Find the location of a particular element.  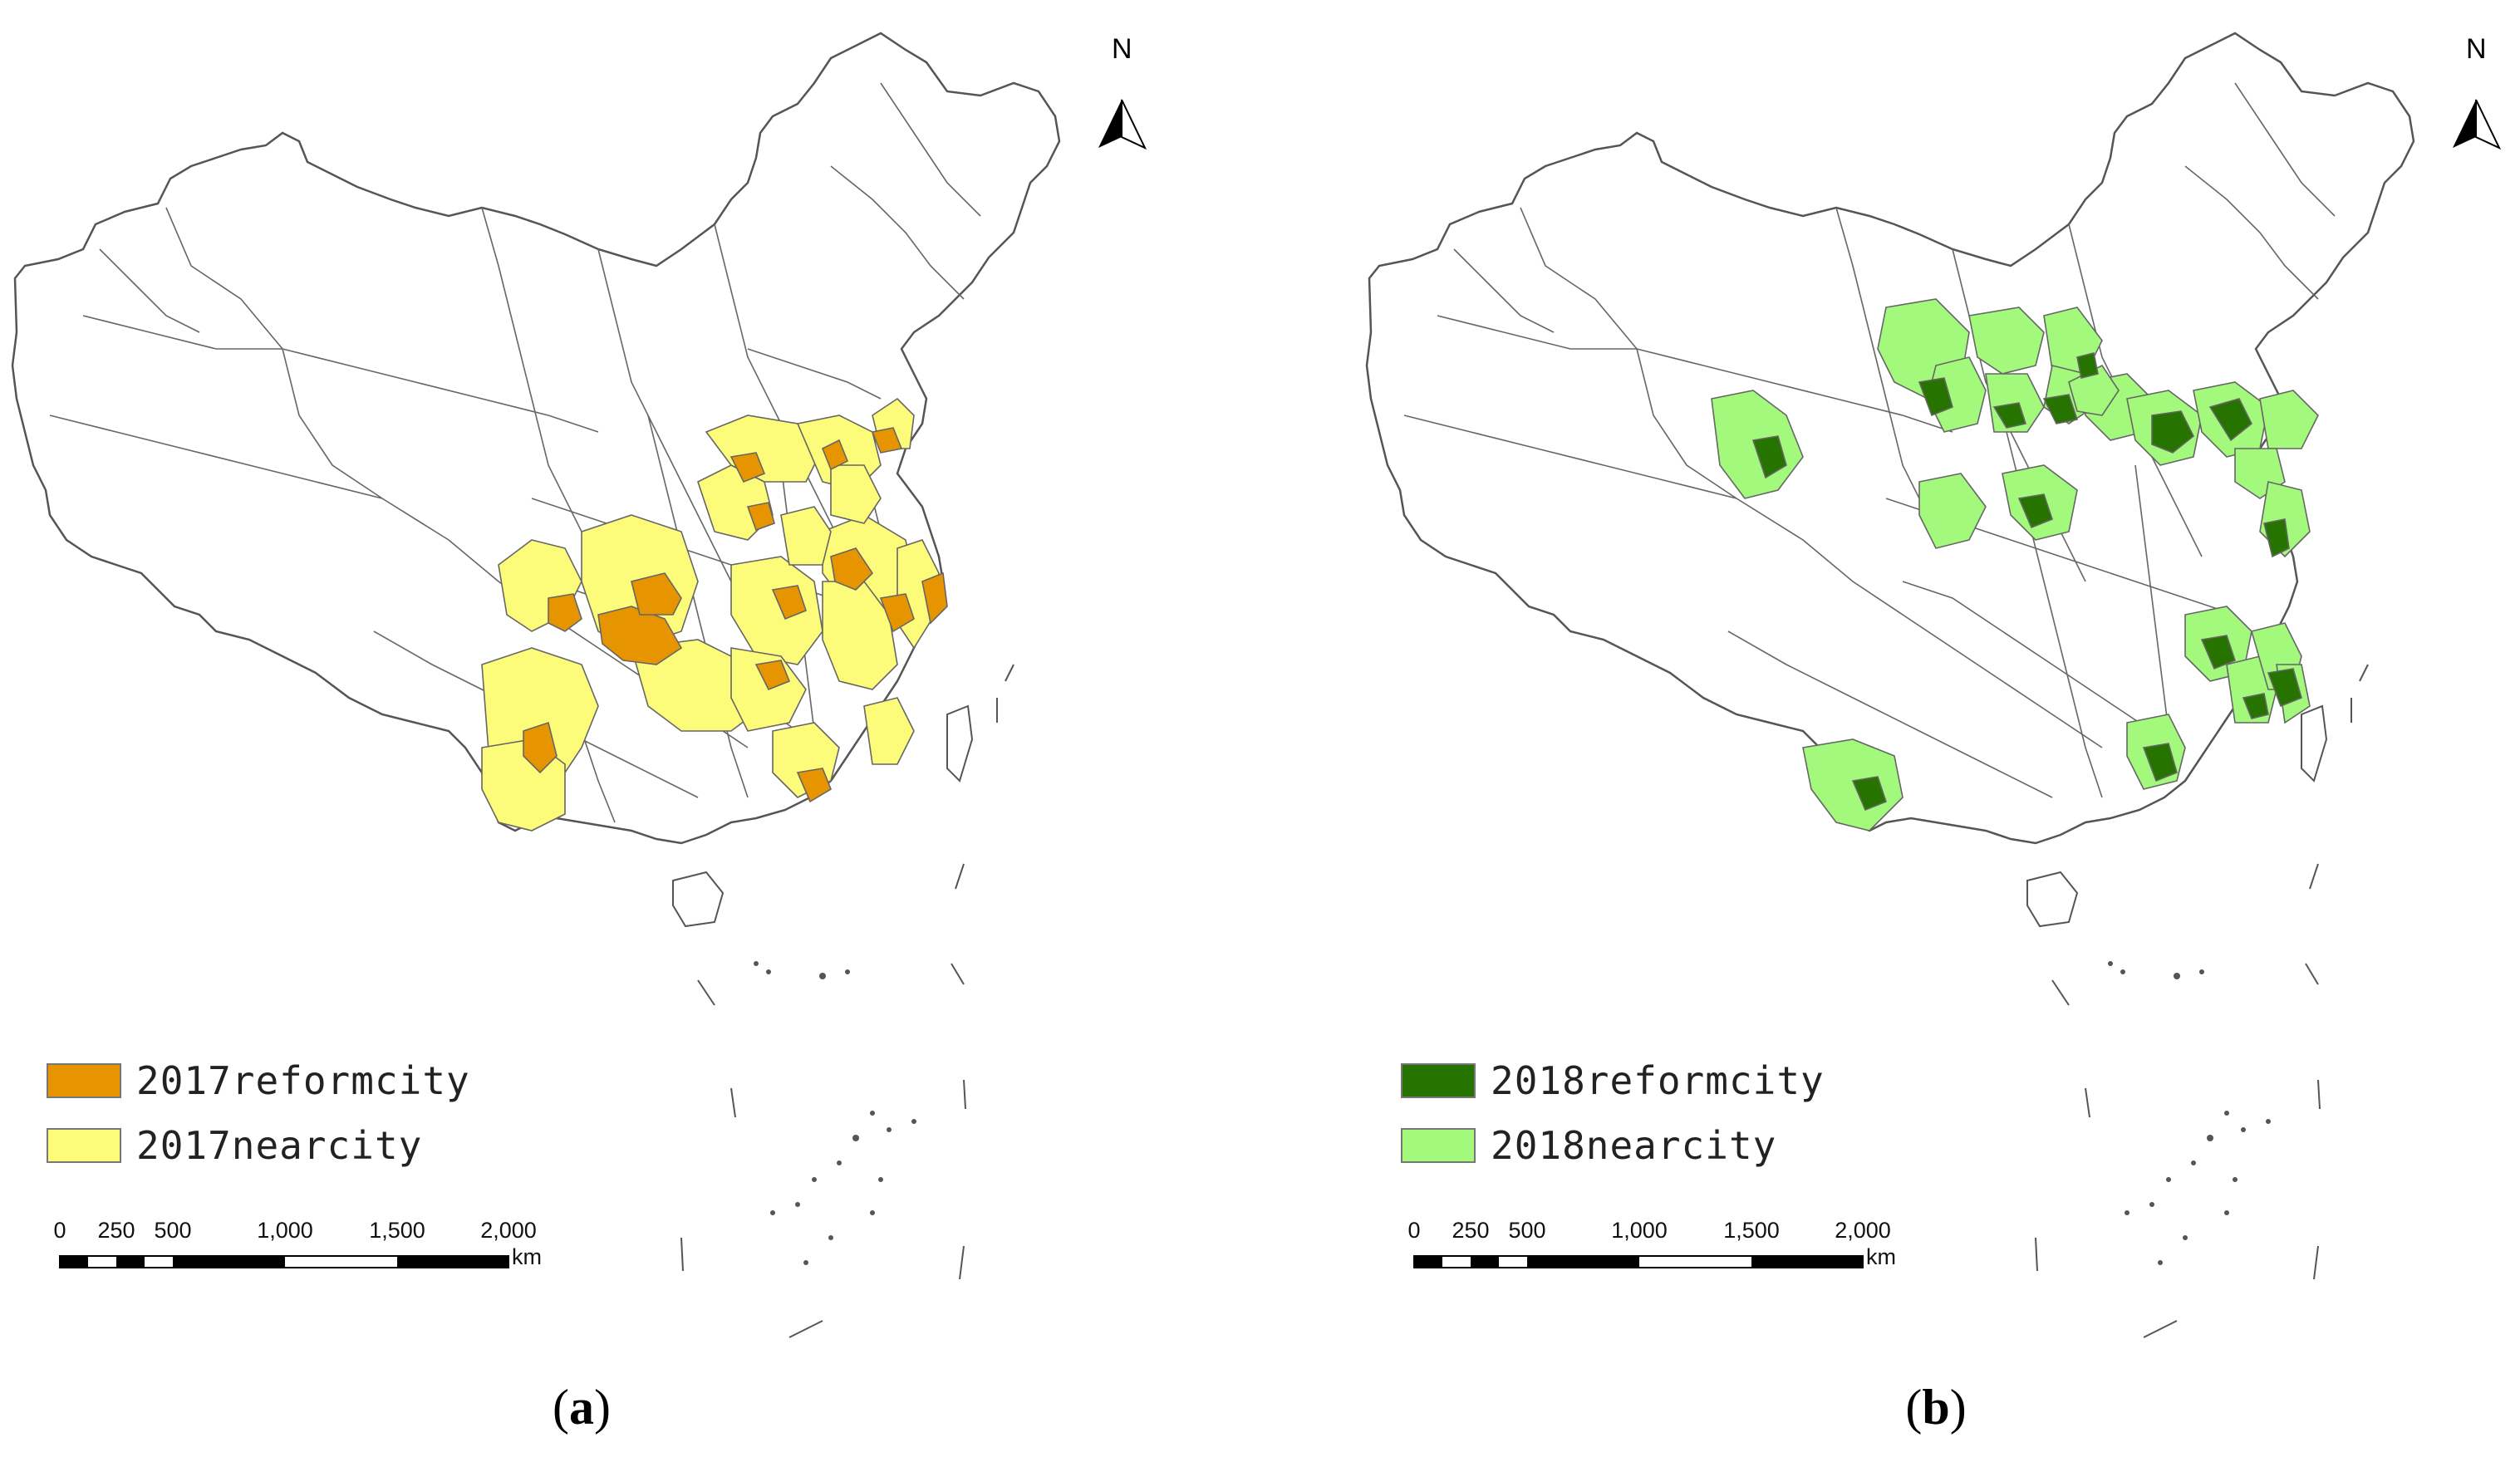

panel-caption-b: (b) is located at coordinates (1935, 1407).